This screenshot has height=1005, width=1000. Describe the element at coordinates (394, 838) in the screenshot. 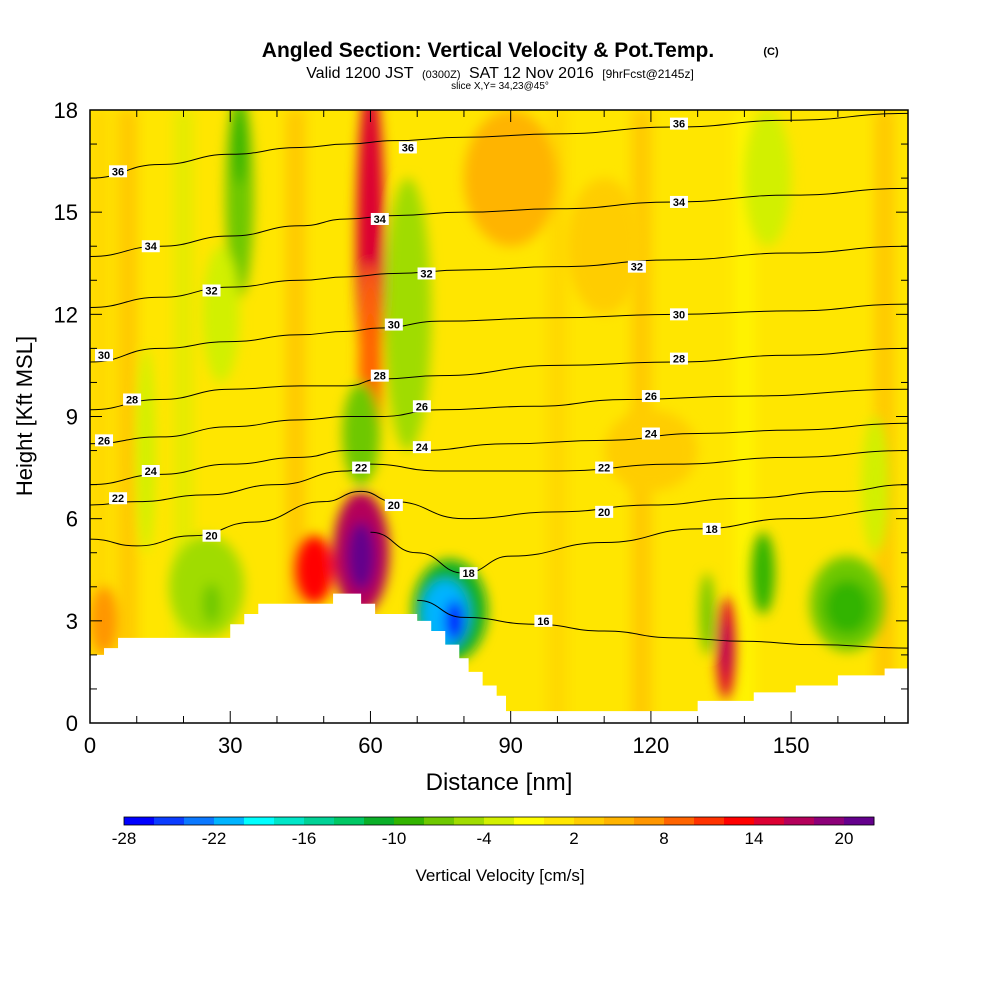

I see `colorbar-tick-label: -10` at that location.